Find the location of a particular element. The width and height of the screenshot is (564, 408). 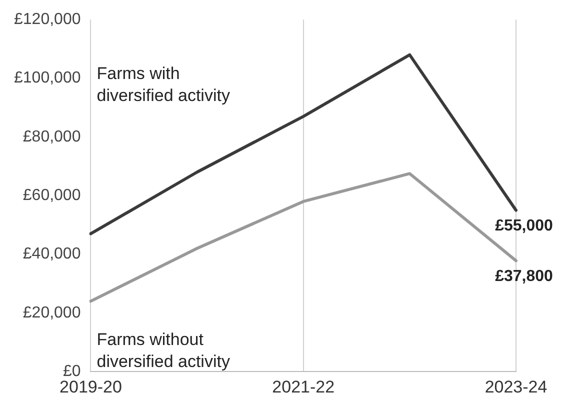

series-label: Farms without diversified activity is located at coordinates (163, 350).